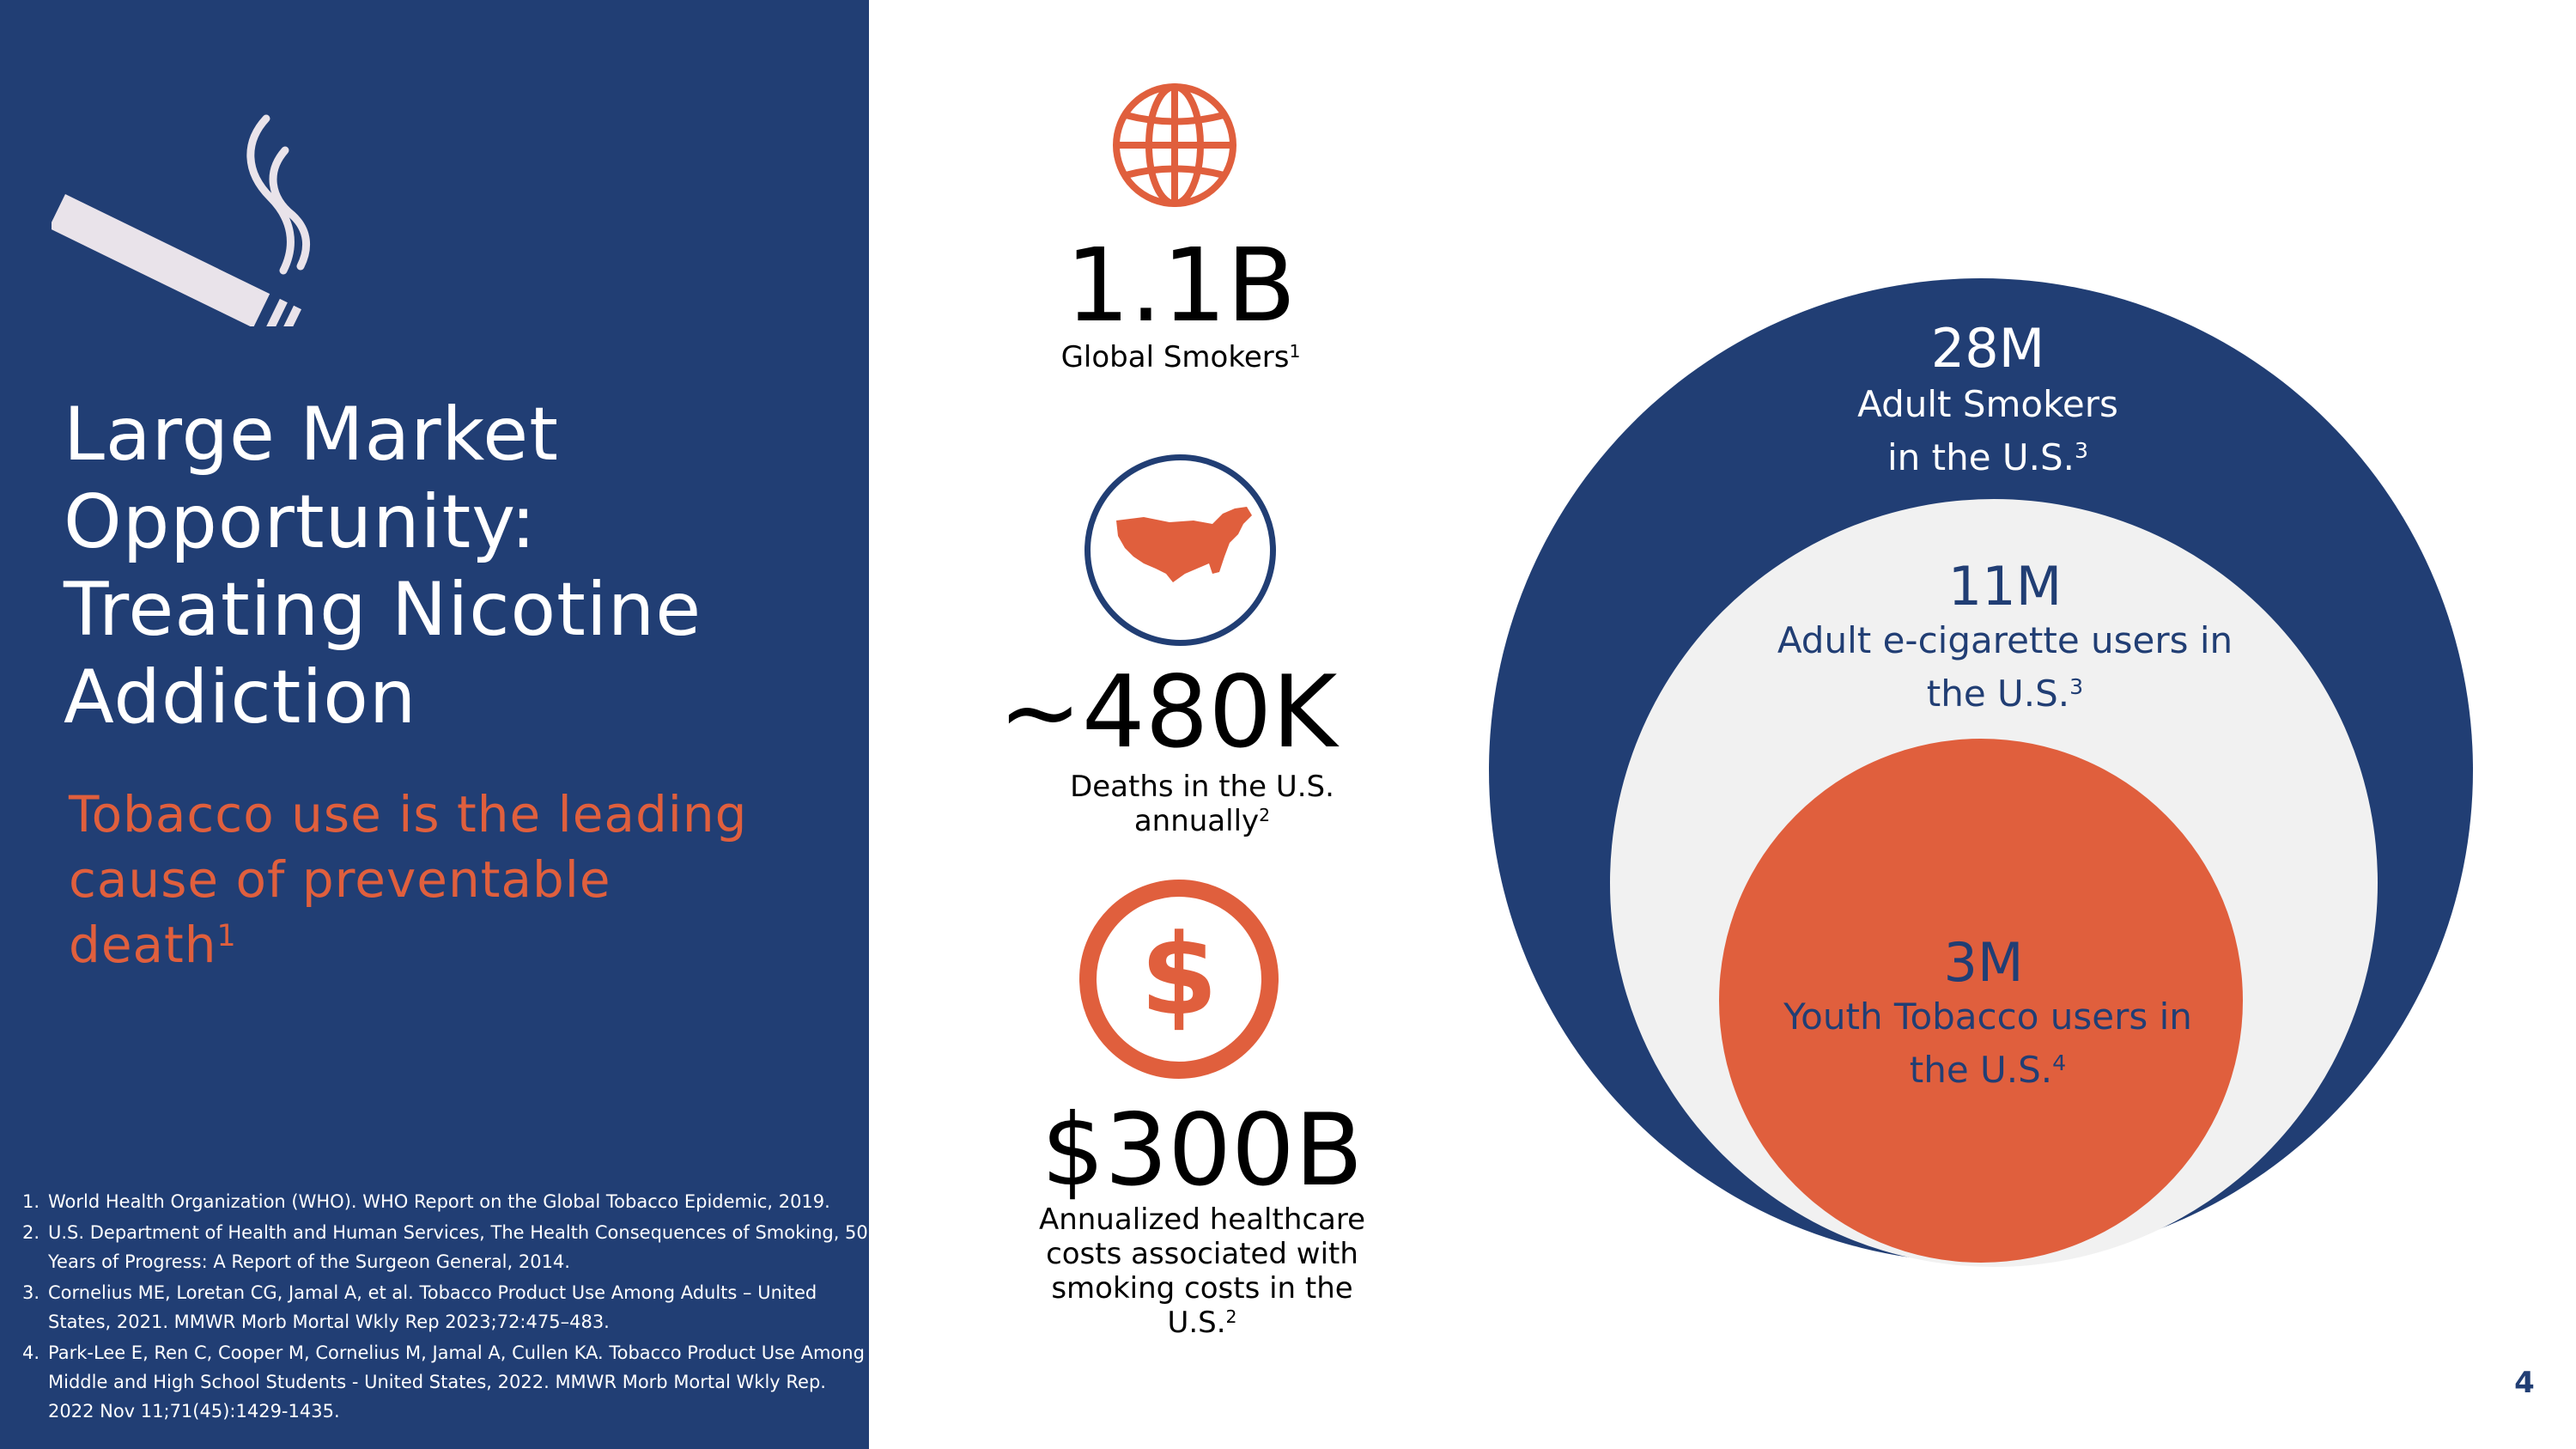  I want to click on label-line: Adult Smokers, so click(1988, 404).